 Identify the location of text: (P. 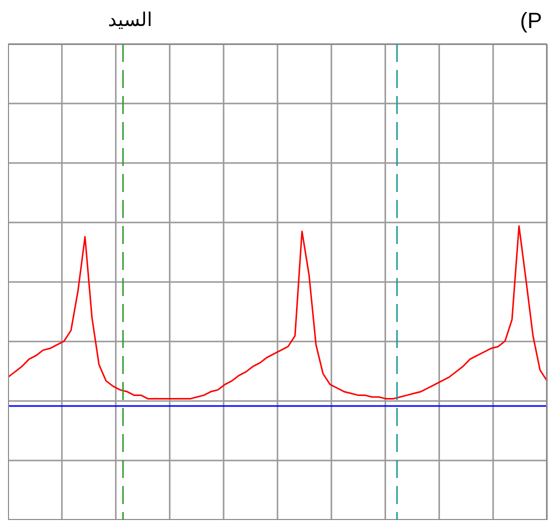
(531, 21).